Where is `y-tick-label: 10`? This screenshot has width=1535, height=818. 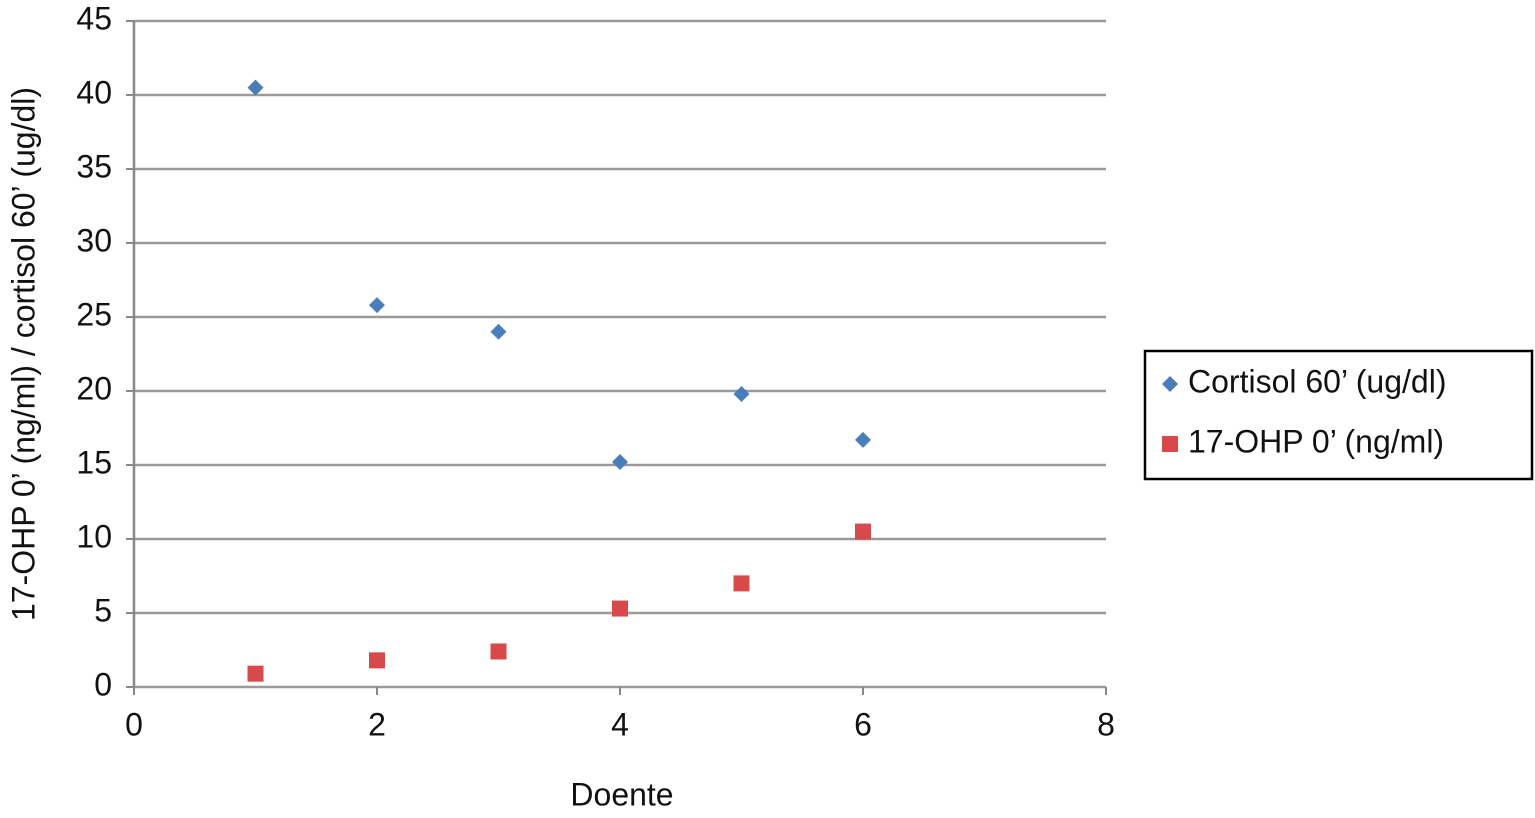 y-tick-label: 10 is located at coordinates (94, 536).